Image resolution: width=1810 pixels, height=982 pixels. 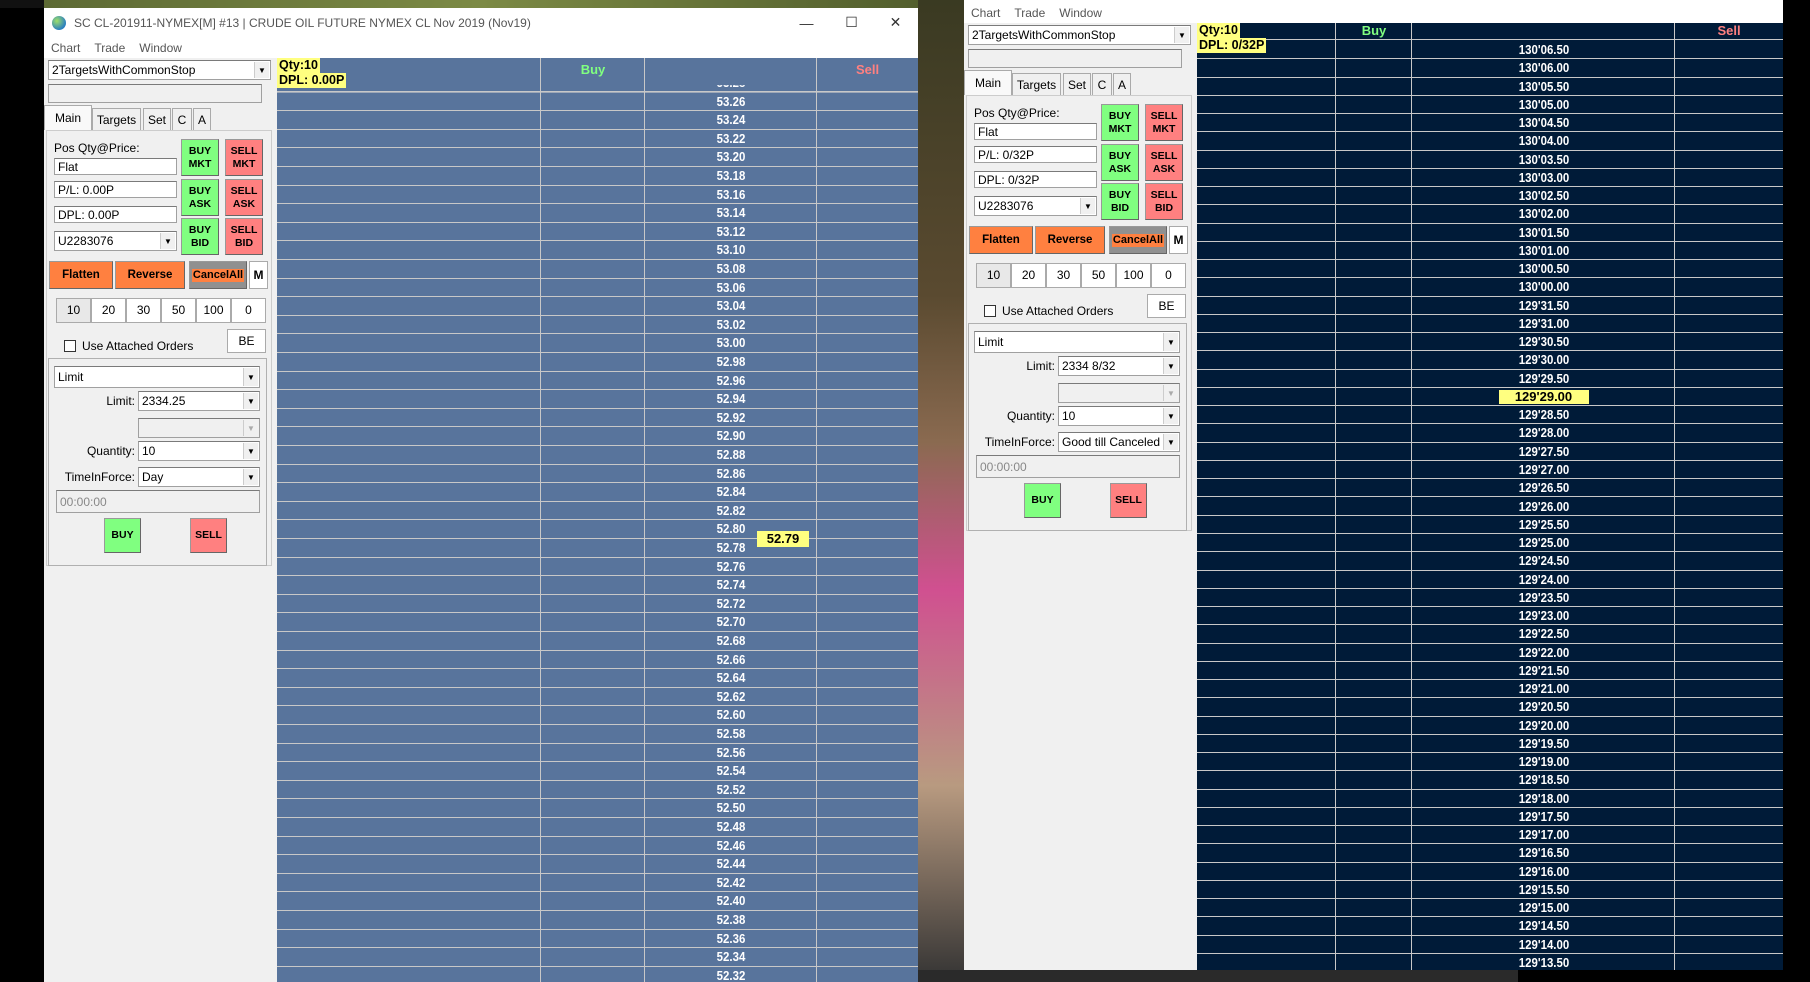 I want to click on limit-price-selector: 2334.25 ▼, so click(x=199, y=401).